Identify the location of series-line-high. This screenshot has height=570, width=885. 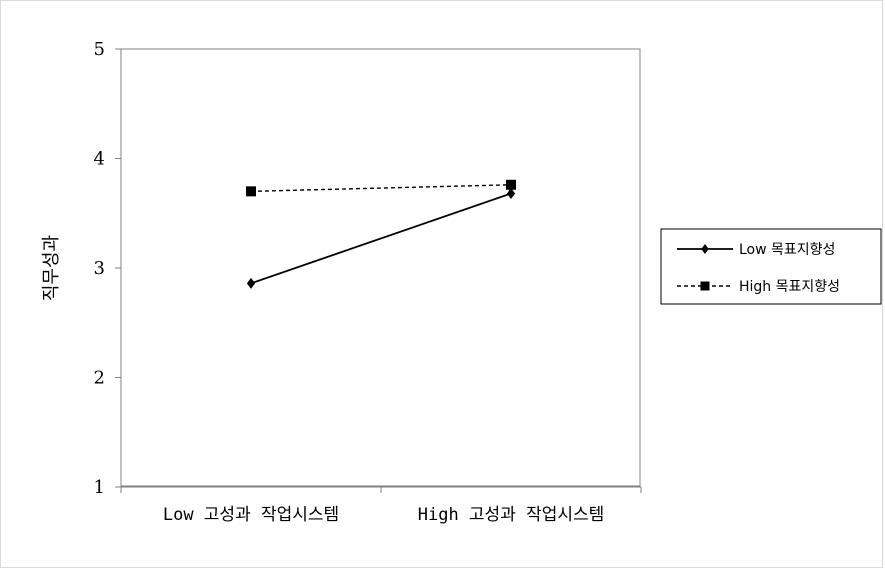
(381, 188).